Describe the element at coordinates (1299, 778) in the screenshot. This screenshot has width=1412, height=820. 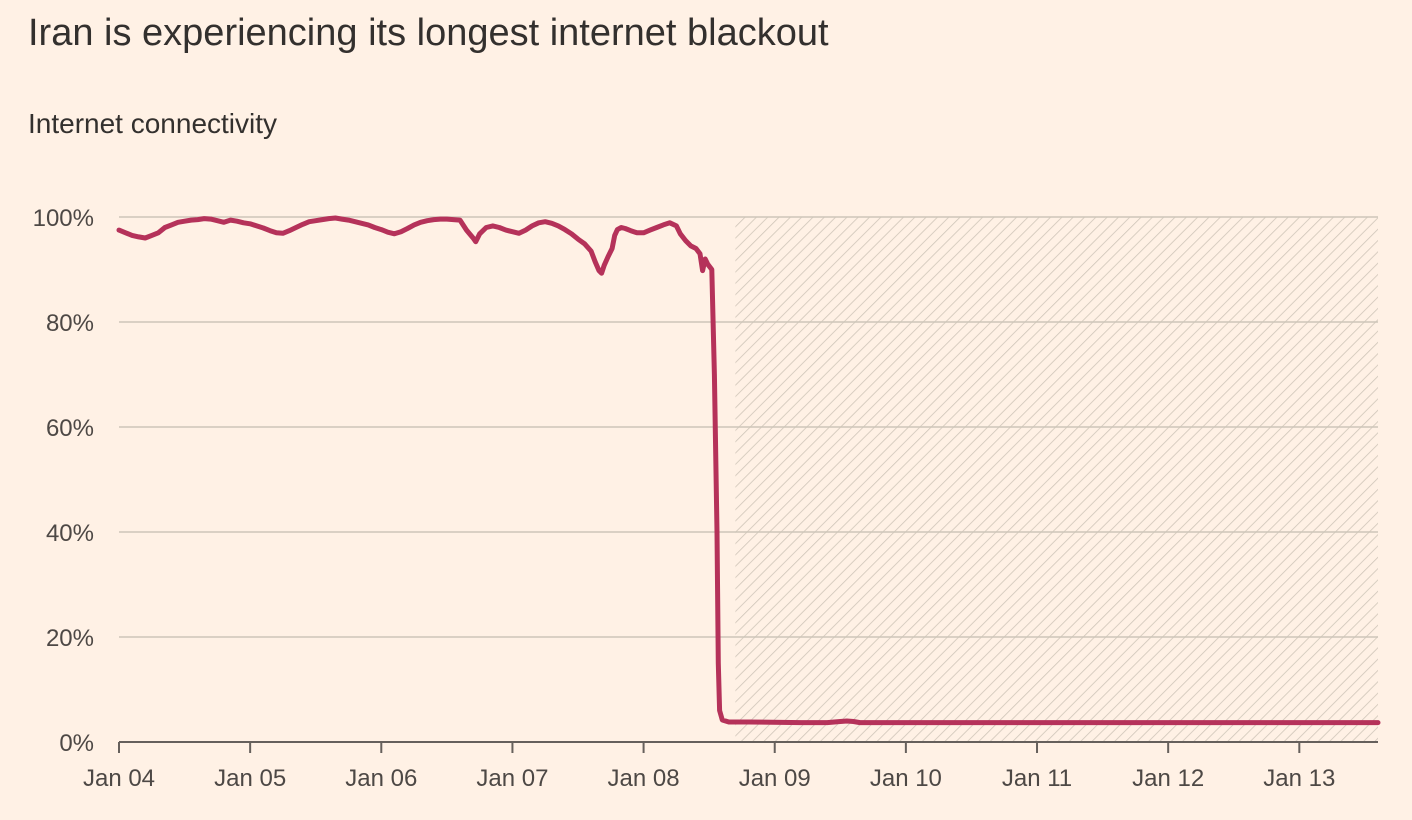
I see `x-tick-label-9: Jan 13` at that location.